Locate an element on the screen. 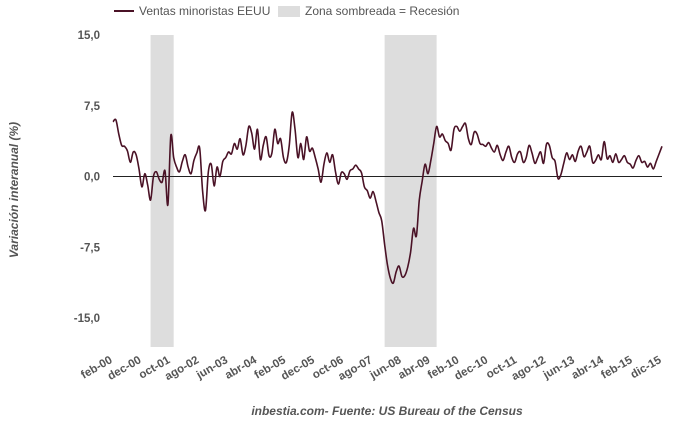  y-tick-label: 7,5 is located at coordinates (92, 107).